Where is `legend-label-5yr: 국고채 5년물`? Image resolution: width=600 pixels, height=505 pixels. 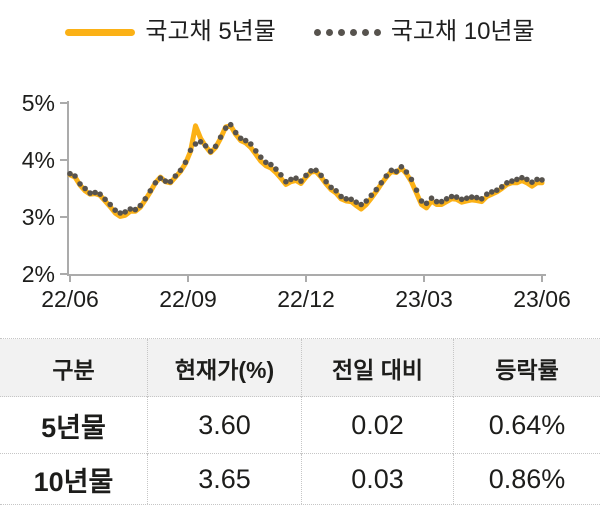
legend-label-5yr: 국고채 5년물 is located at coordinates (210, 31).